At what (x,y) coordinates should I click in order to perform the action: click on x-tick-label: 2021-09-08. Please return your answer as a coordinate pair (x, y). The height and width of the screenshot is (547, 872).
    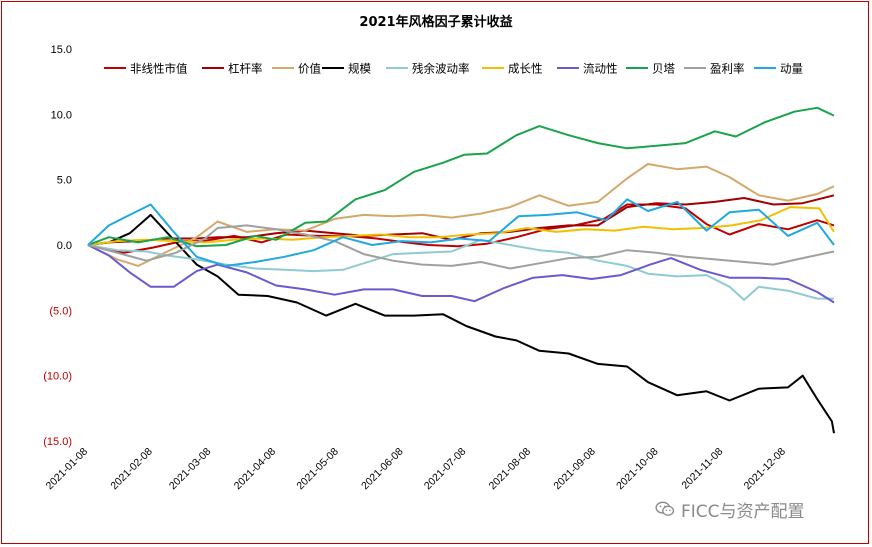
    Looking at the image, I should click on (574, 469).